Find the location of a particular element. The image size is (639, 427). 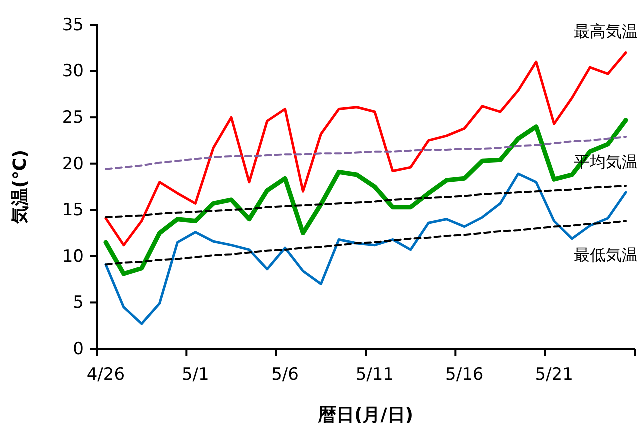

y-tick-label: 35 is located at coordinates (73, 25).